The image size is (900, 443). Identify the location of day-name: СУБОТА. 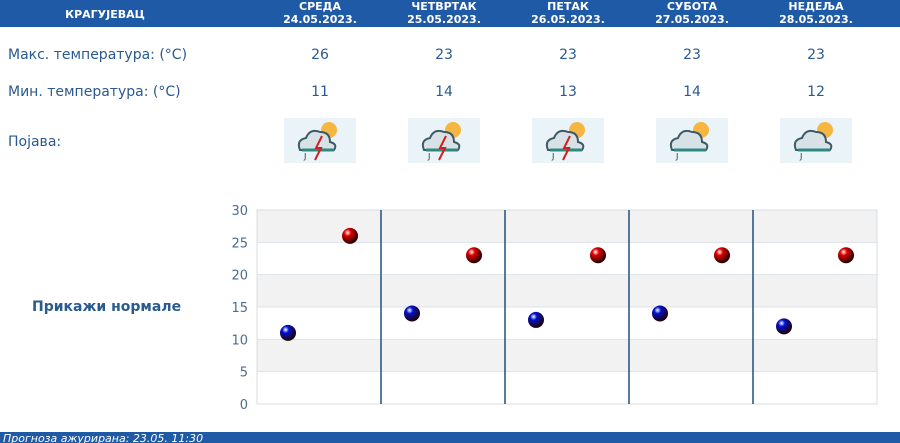
(692, 6).